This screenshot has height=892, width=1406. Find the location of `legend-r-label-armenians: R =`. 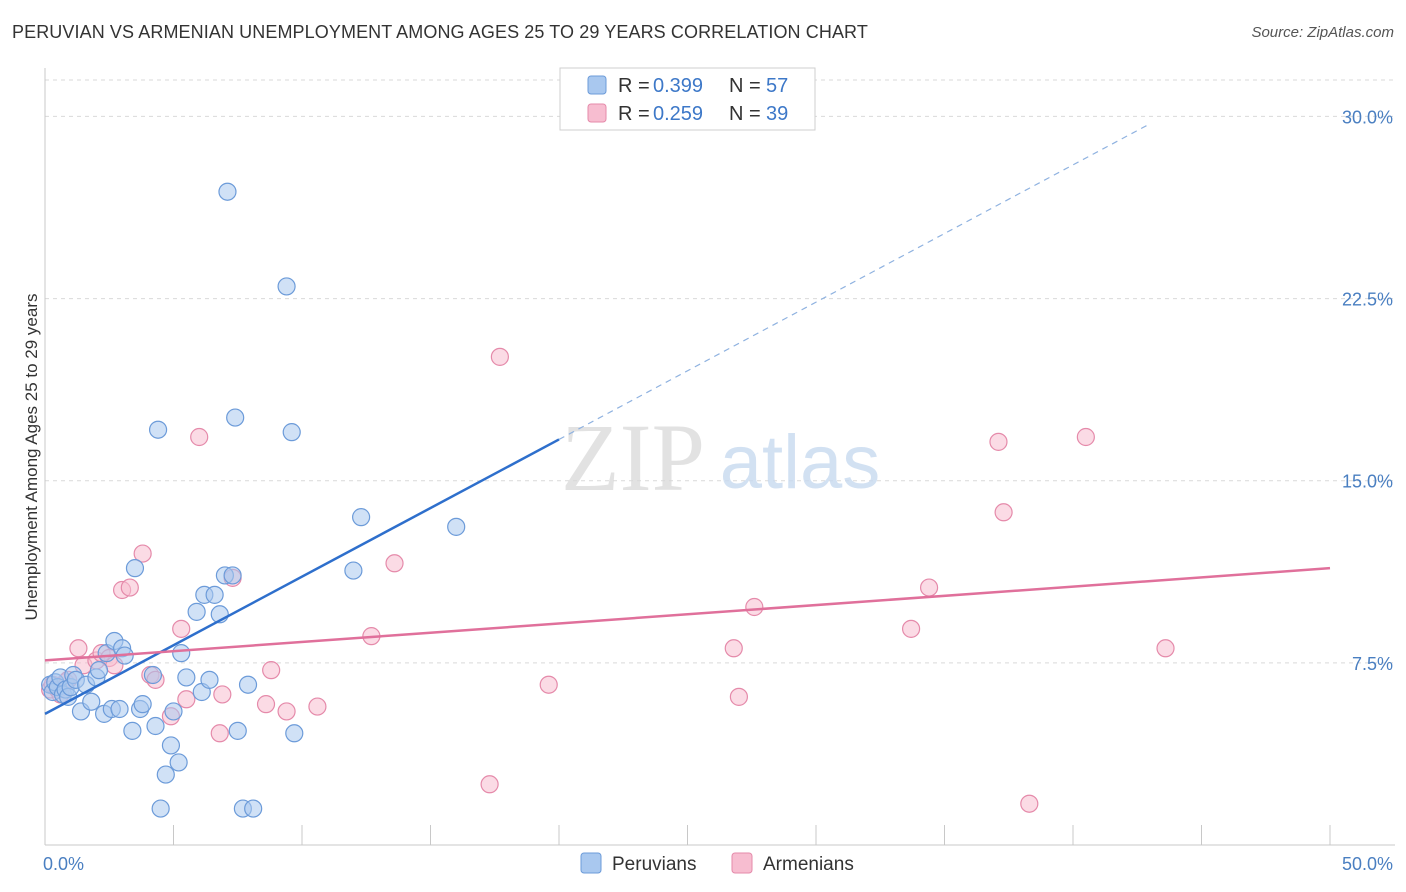

legend-r-label-armenians: R = is located at coordinates (634, 114).